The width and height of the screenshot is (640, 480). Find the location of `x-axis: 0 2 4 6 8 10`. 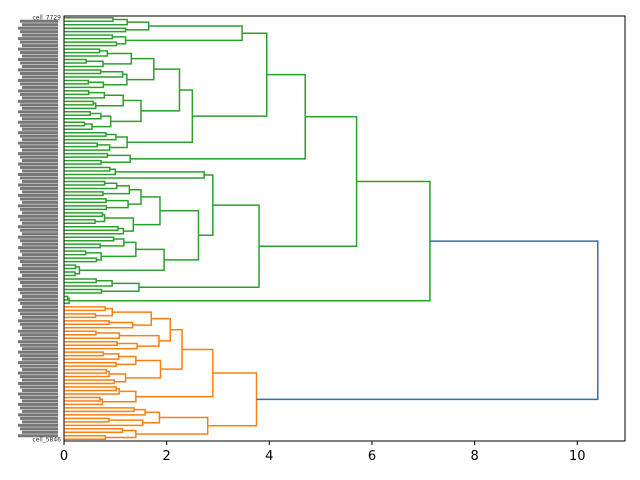

x-axis: 0 2 4 6 8 10 is located at coordinates (323, 452).